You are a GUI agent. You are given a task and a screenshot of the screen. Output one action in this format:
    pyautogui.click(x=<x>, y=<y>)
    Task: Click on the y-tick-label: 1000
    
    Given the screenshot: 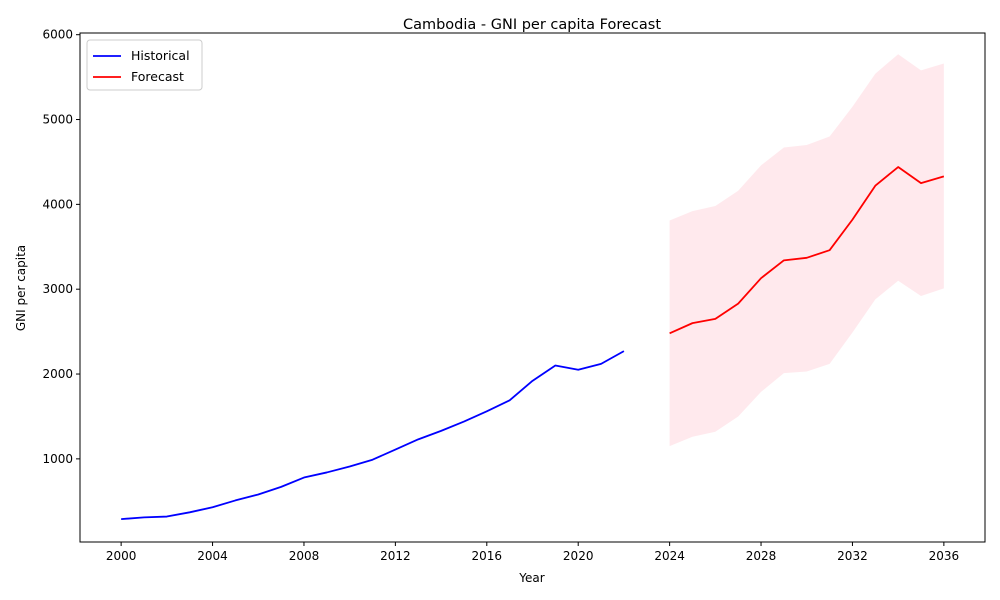 What is the action you would take?
    pyautogui.click(x=57, y=459)
    